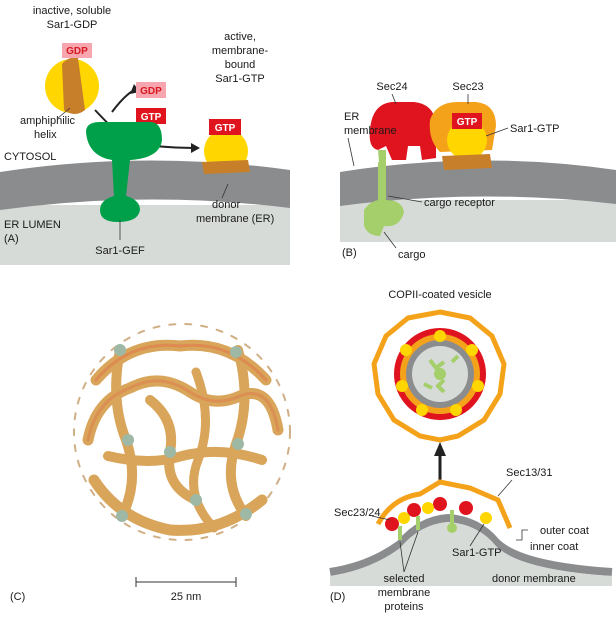  What do you see at coordinates (467, 162) in the screenshot?
I see `sar1-helix-b` at bounding box center [467, 162].